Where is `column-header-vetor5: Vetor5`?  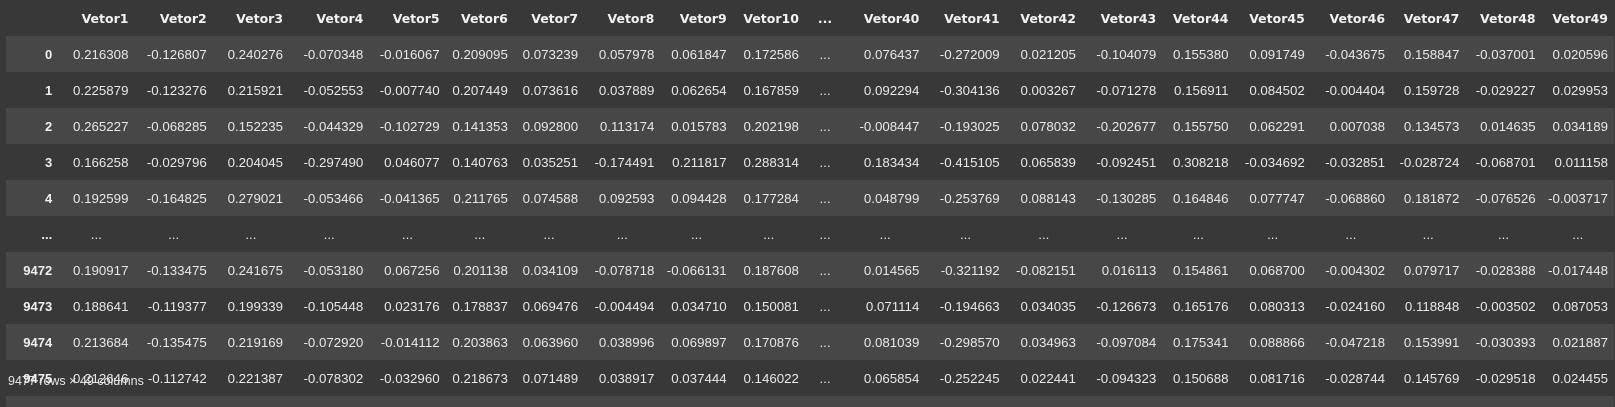 column-header-vetor5: Vetor5 is located at coordinates (416, 18).